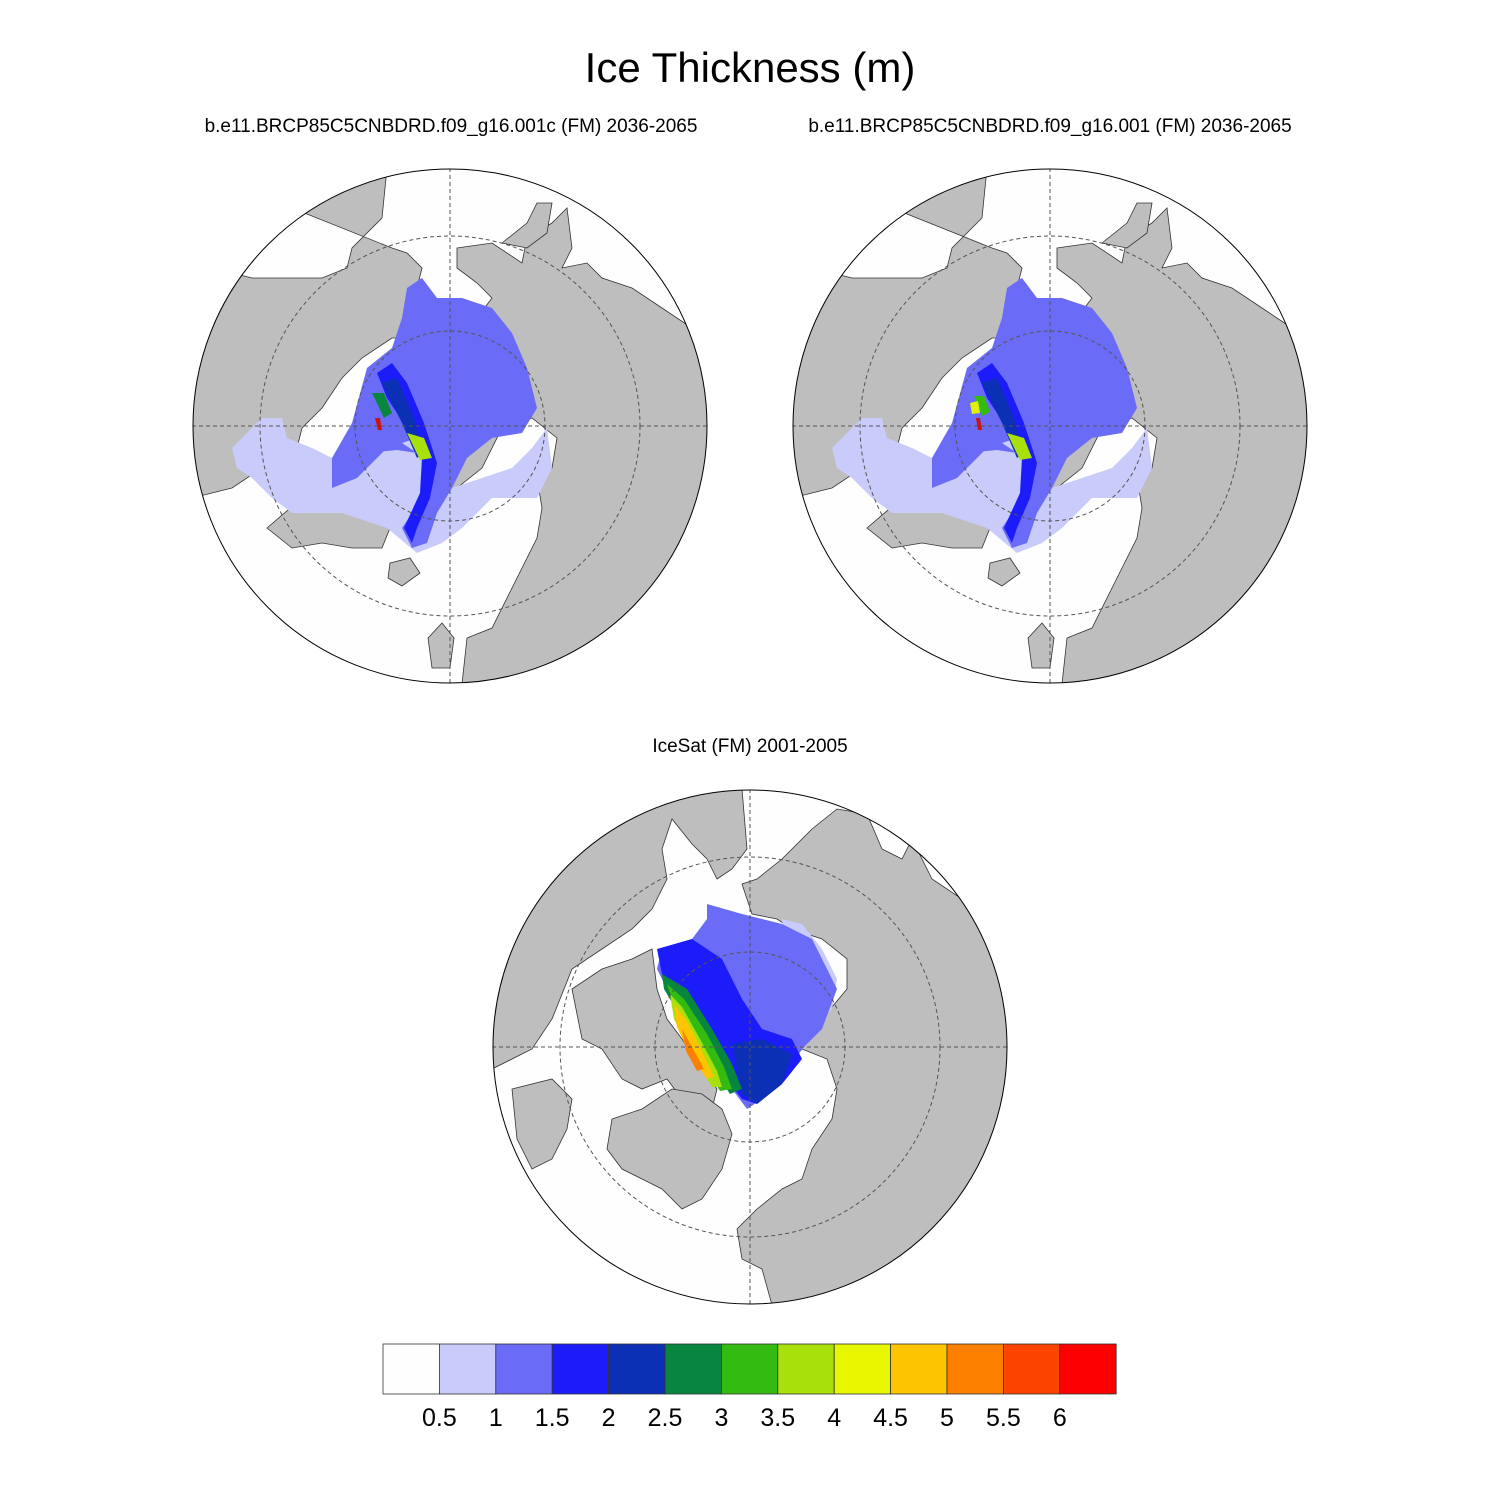 This screenshot has width=1500, height=1500. Describe the element at coordinates (750, 67) in the screenshot. I see `figure-title: Ice Thickness (m)` at that location.